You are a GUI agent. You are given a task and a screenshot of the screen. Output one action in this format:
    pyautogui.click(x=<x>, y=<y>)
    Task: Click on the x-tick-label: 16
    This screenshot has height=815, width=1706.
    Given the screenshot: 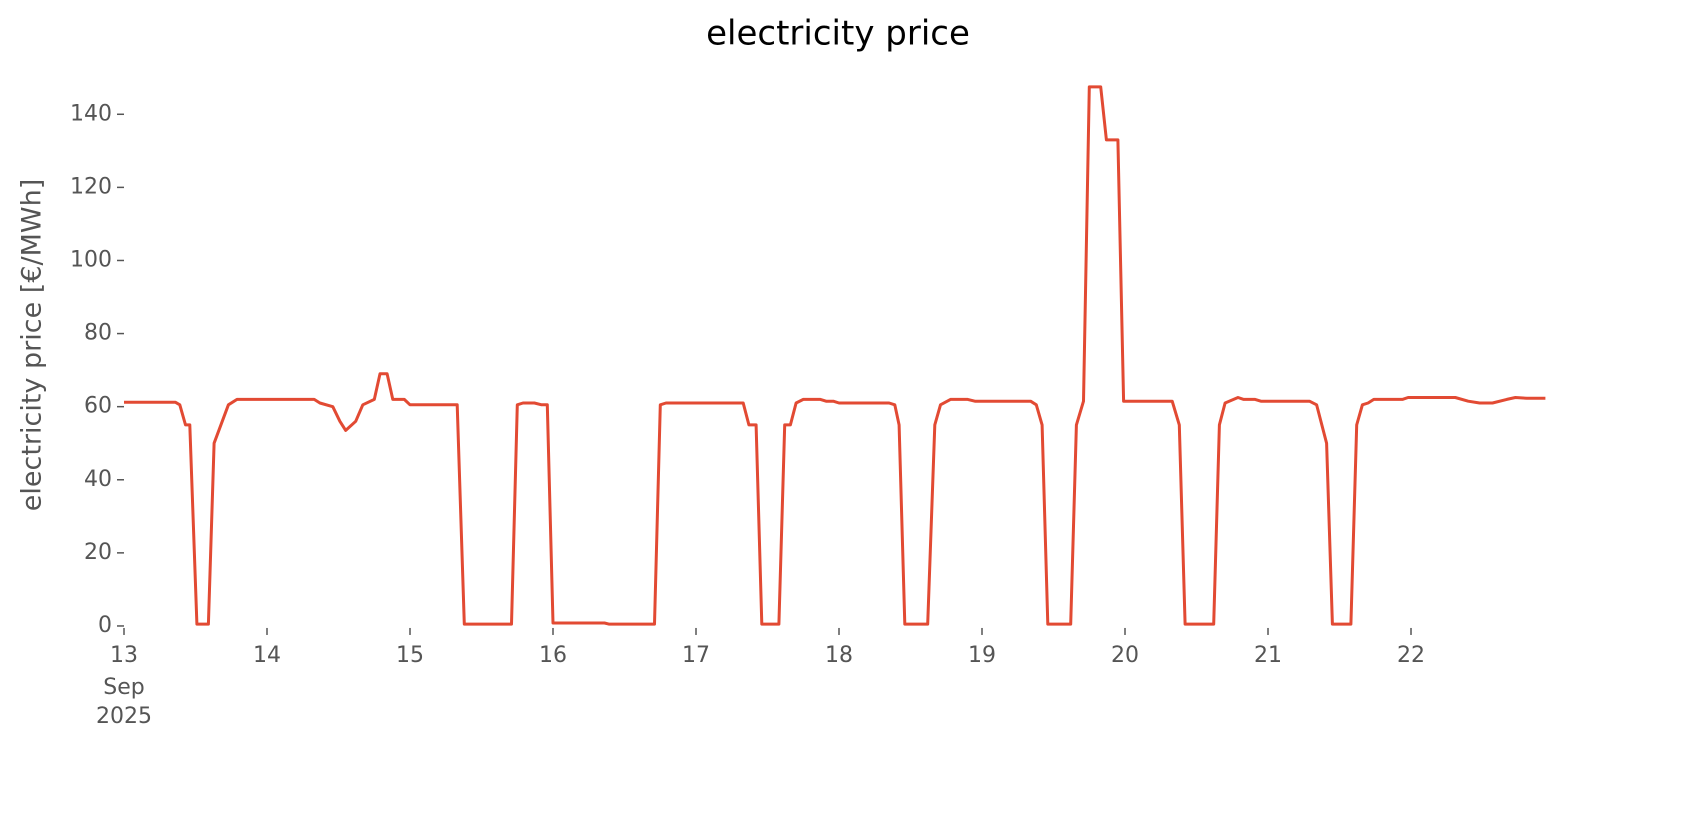 What is the action you would take?
    pyautogui.click(x=553, y=655)
    